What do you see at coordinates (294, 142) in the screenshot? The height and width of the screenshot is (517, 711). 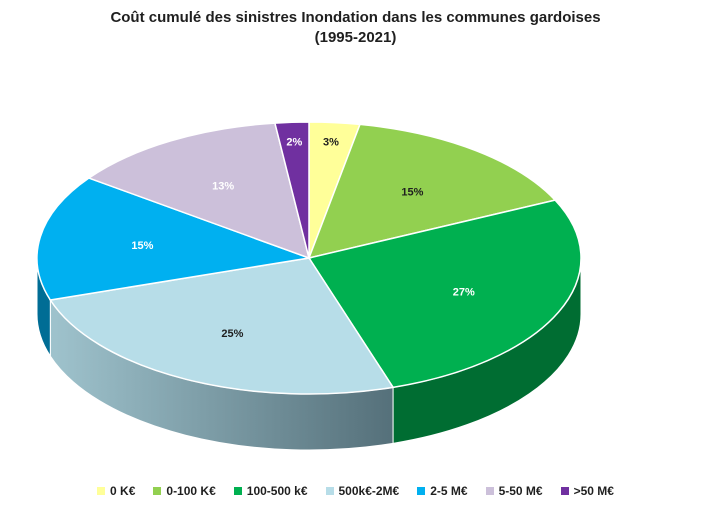 I see `data-label-50-m: 2%` at bounding box center [294, 142].